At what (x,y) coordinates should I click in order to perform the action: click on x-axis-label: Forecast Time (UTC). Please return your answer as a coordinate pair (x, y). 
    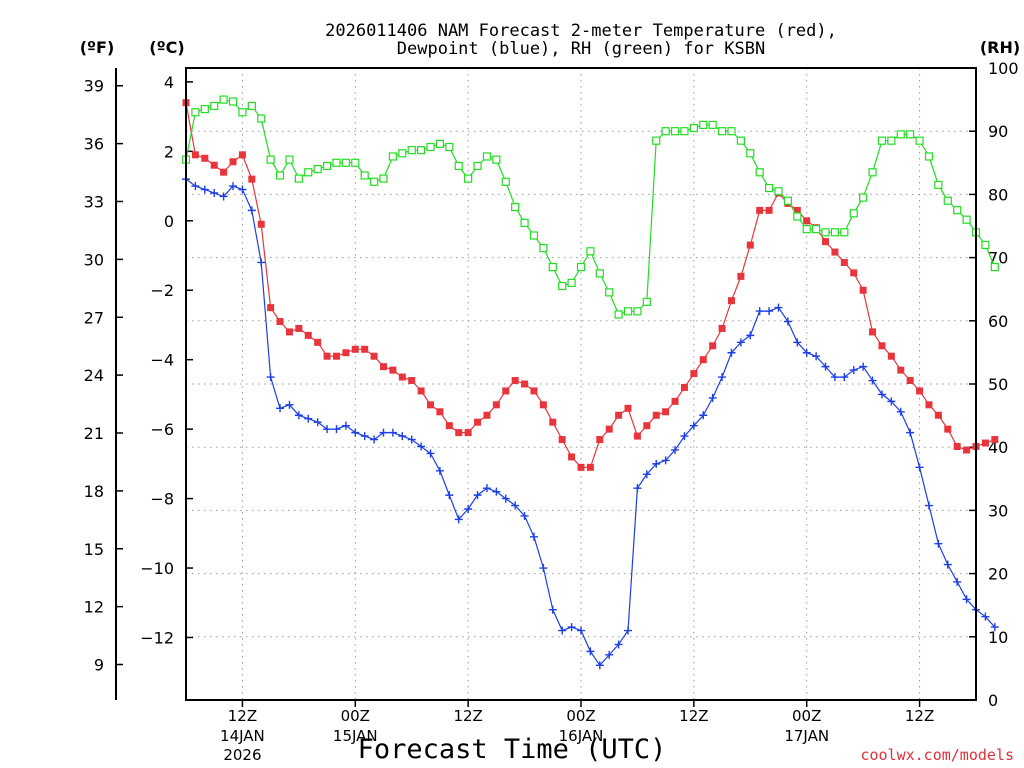
    Looking at the image, I should click on (512, 749).